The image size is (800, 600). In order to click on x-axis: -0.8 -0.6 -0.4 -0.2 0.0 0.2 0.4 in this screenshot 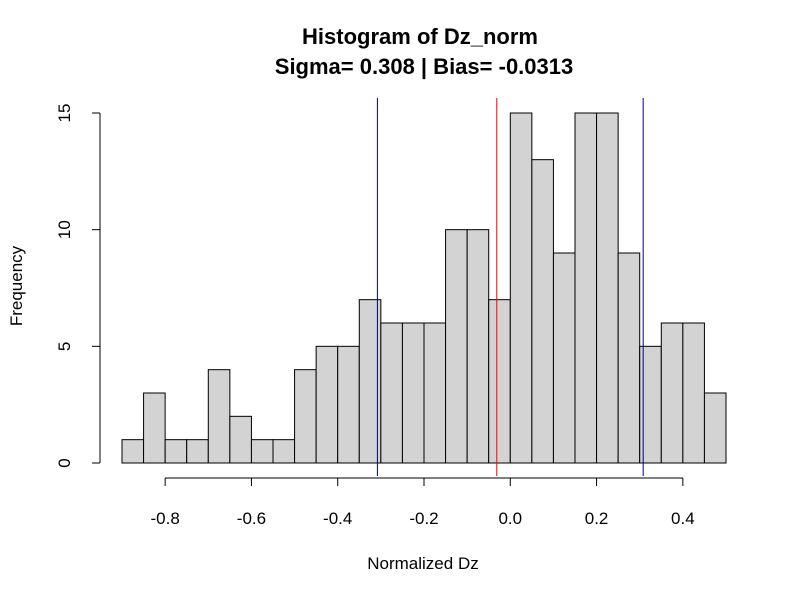, I will do `click(422, 502)`.